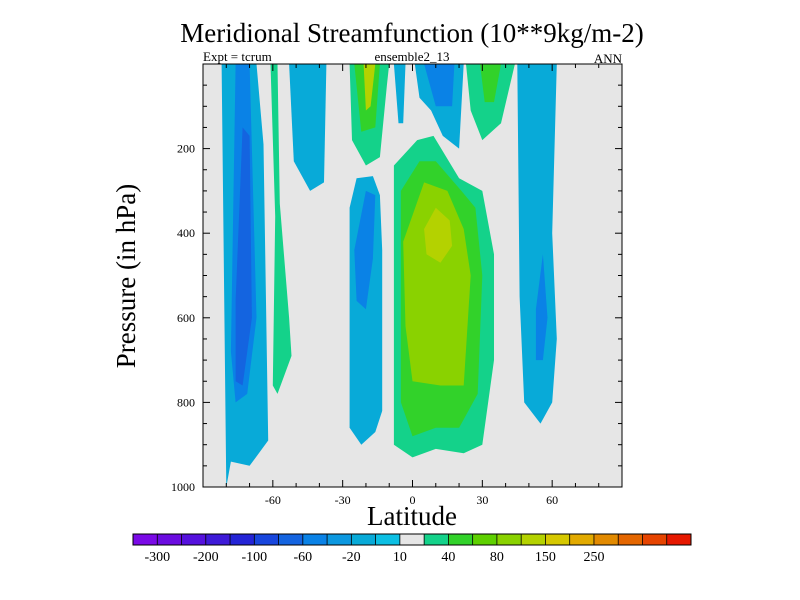  What do you see at coordinates (254, 557) in the screenshot?
I see `colorbar-label: -100` at bounding box center [254, 557].